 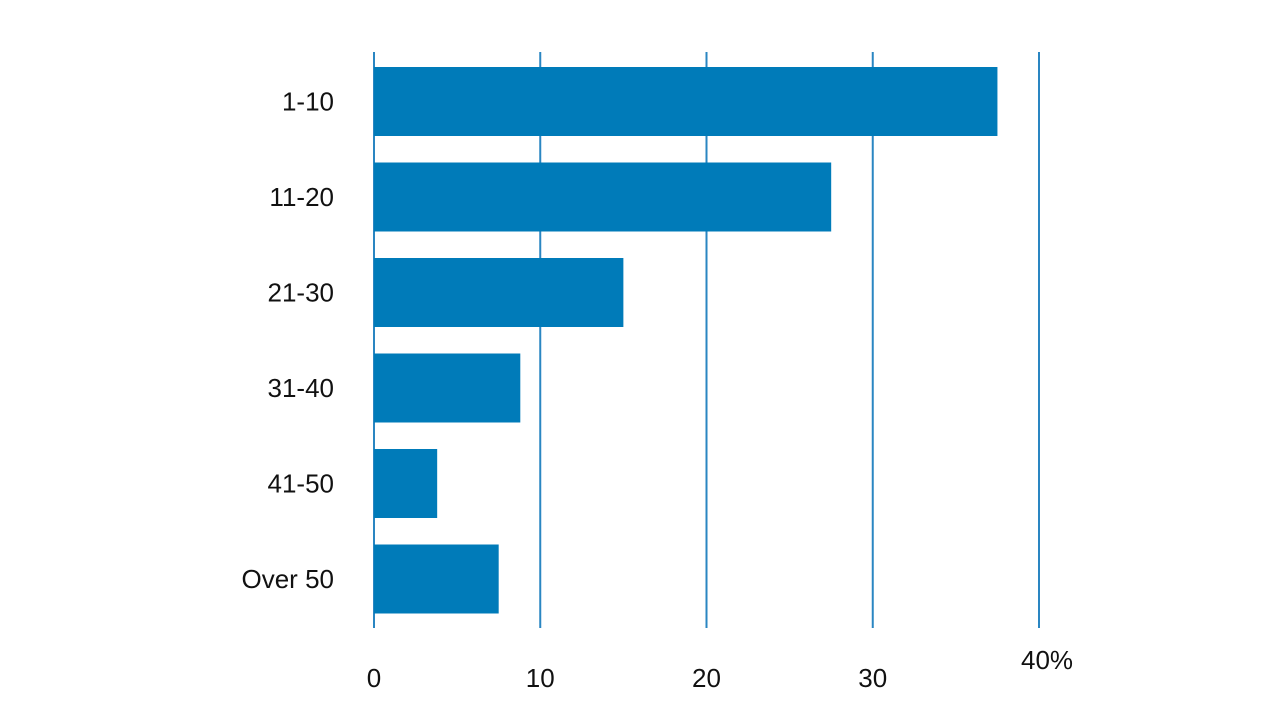 What do you see at coordinates (540, 678) in the screenshot?
I see `x-tick-label: 10` at bounding box center [540, 678].